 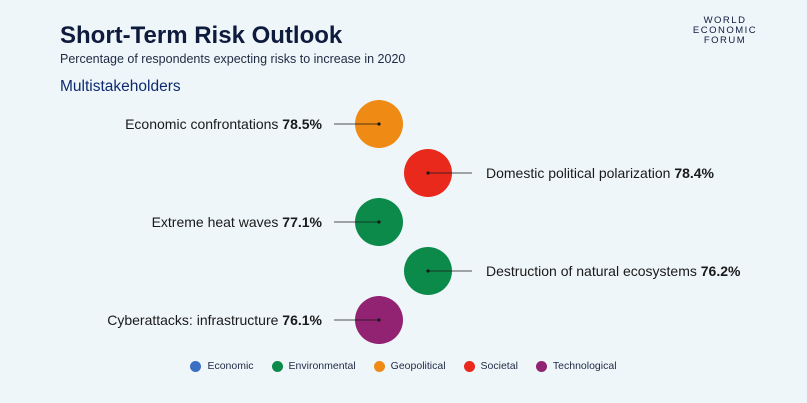 What do you see at coordinates (499, 366) in the screenshot?
I see `legend-label: Societal` at bounding box center [499, 366].